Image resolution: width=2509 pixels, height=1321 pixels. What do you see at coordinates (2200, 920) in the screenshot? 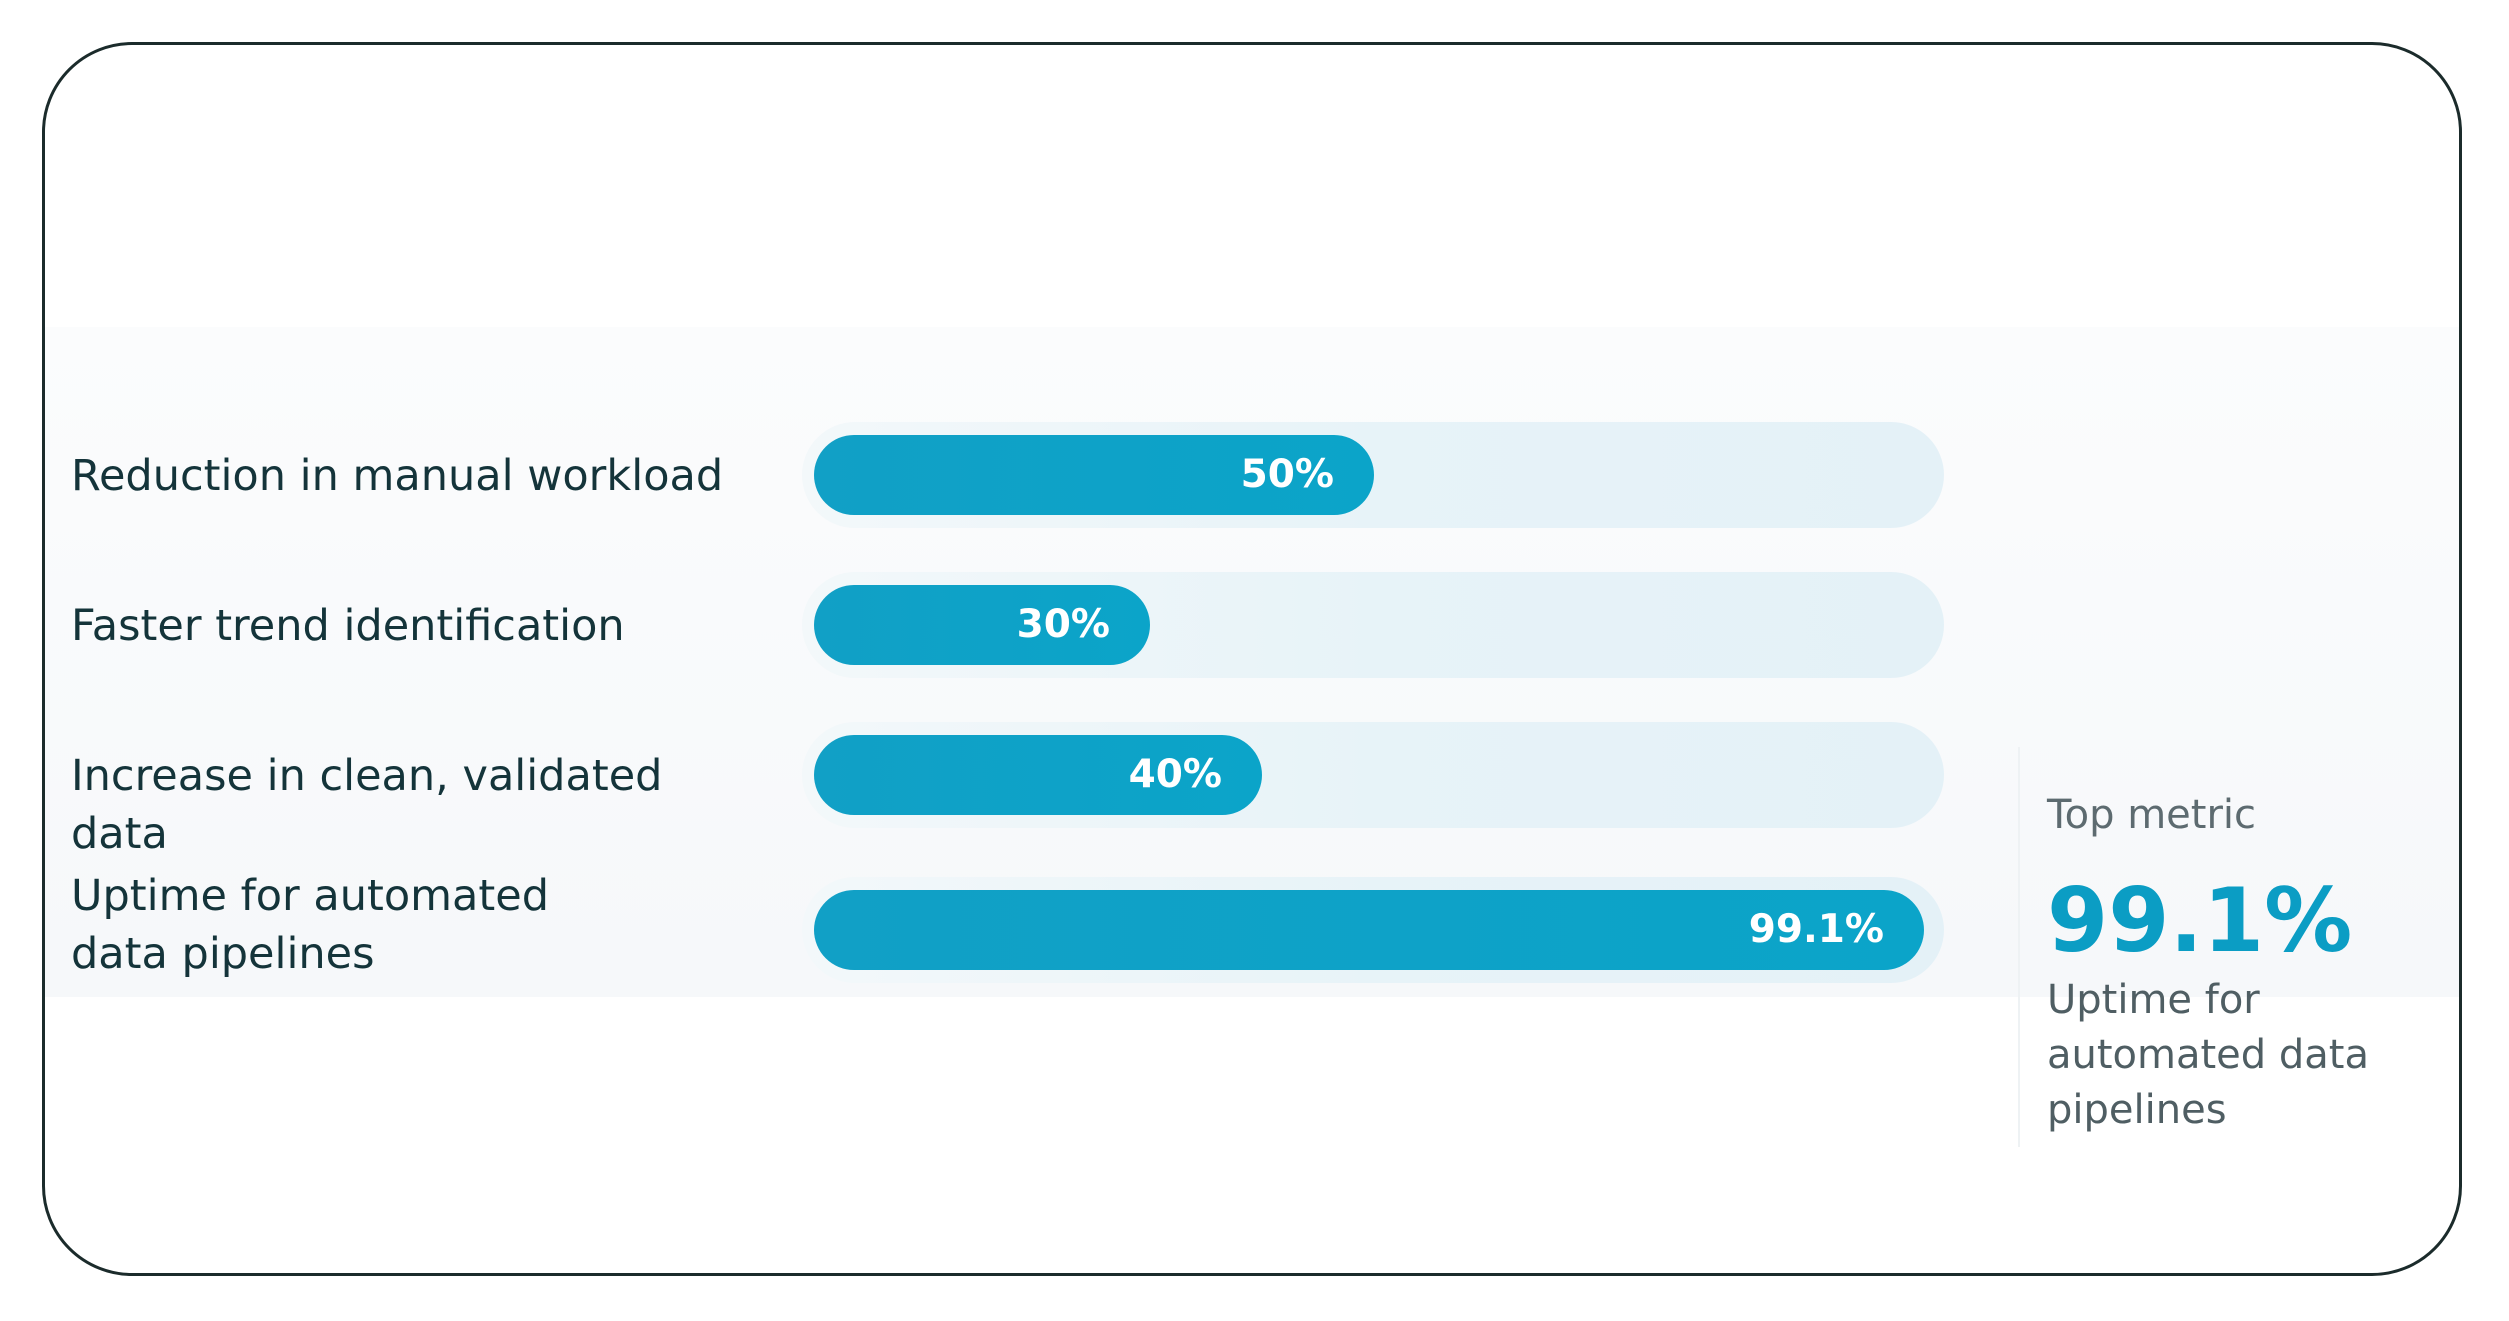
I see `top-metric-value: 99.1%` at bounding box center [2200, 920].